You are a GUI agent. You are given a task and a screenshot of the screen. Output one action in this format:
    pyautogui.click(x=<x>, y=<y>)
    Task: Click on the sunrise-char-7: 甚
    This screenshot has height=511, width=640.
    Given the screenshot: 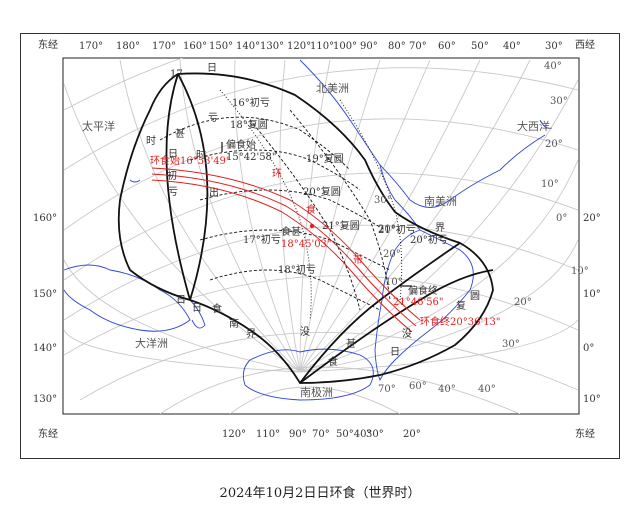 What is the action you would take?
    pyautogui.click(x=351, y=344)
    